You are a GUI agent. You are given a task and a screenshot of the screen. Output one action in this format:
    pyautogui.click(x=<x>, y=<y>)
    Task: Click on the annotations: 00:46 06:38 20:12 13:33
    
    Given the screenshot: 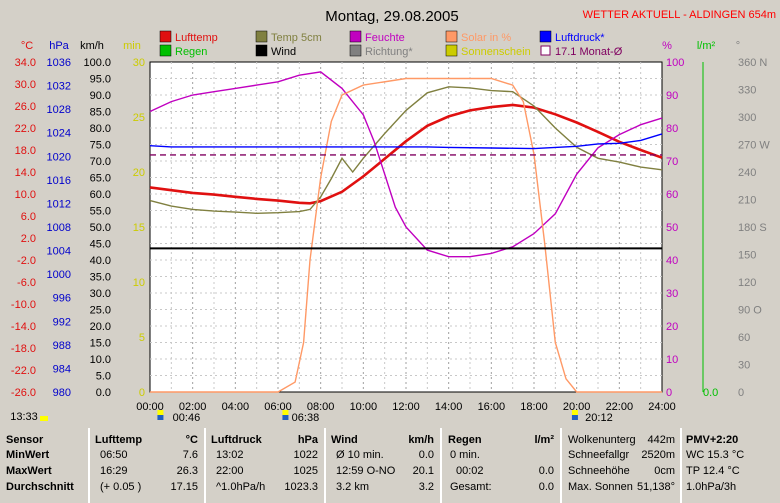 What is the action you would take?
    pyautogui.click(x=311, y=417)
    